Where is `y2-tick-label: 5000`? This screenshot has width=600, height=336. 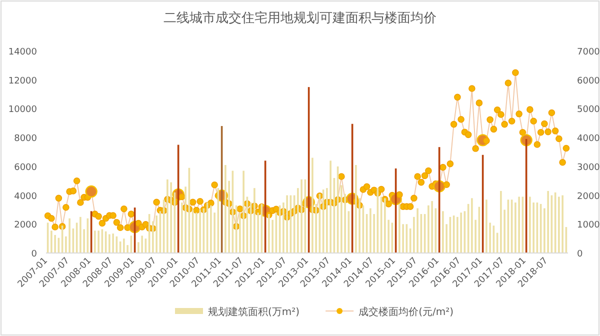 y2-tick-label: 5000 is located at coordinates (588, 110).